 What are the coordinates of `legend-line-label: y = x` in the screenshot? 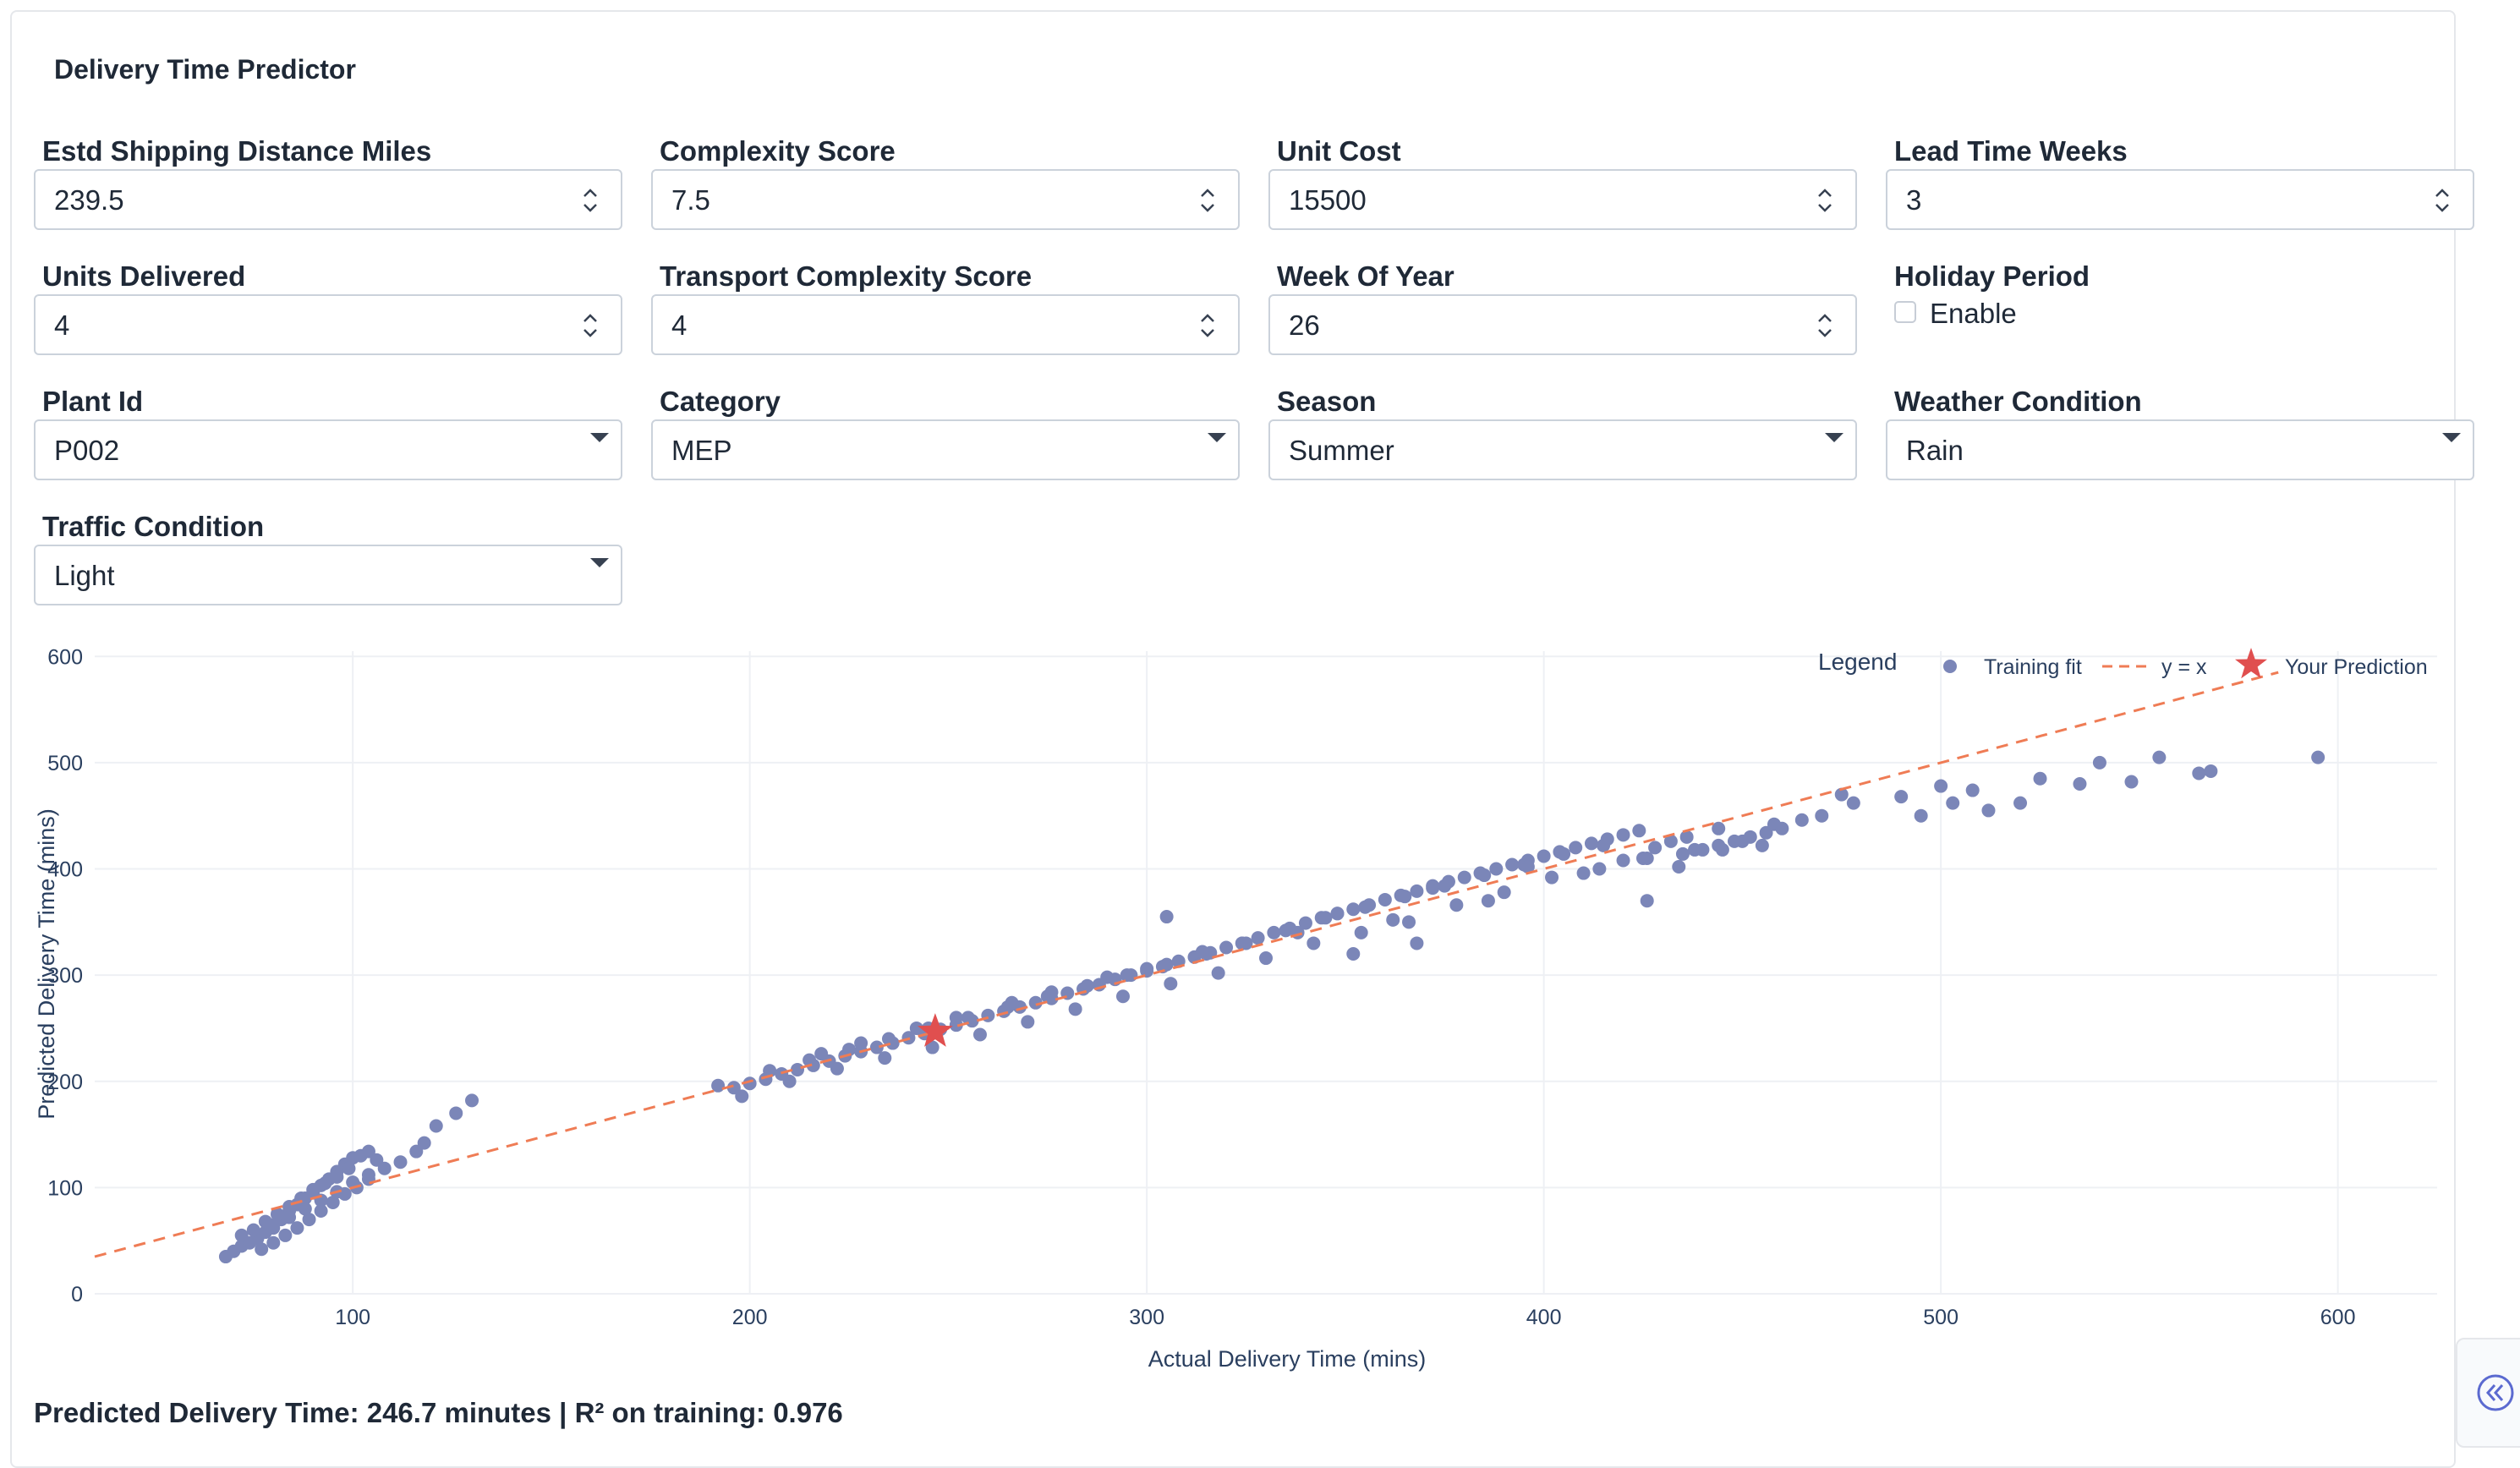 It's located at (2184, 667).